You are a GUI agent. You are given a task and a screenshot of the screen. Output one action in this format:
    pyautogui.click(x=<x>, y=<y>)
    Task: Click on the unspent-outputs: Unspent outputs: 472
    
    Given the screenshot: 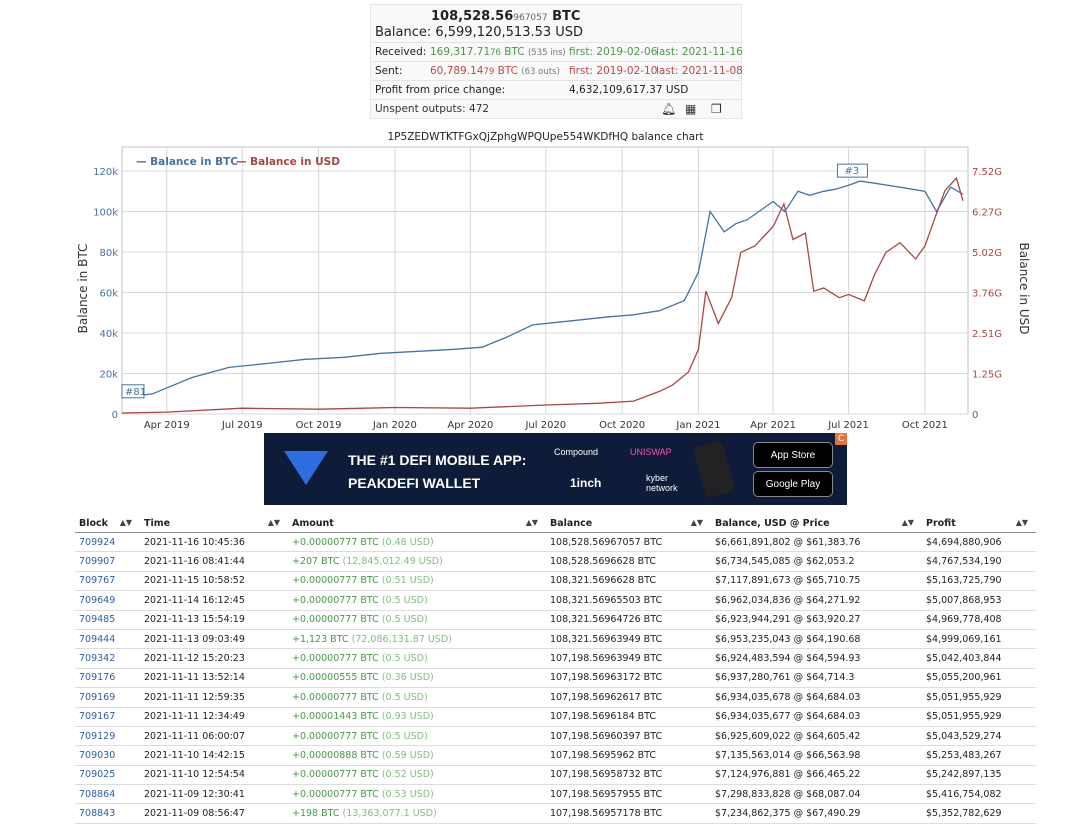 What is the action you would take?
    pyautogui.click(x=432, y=109)
    